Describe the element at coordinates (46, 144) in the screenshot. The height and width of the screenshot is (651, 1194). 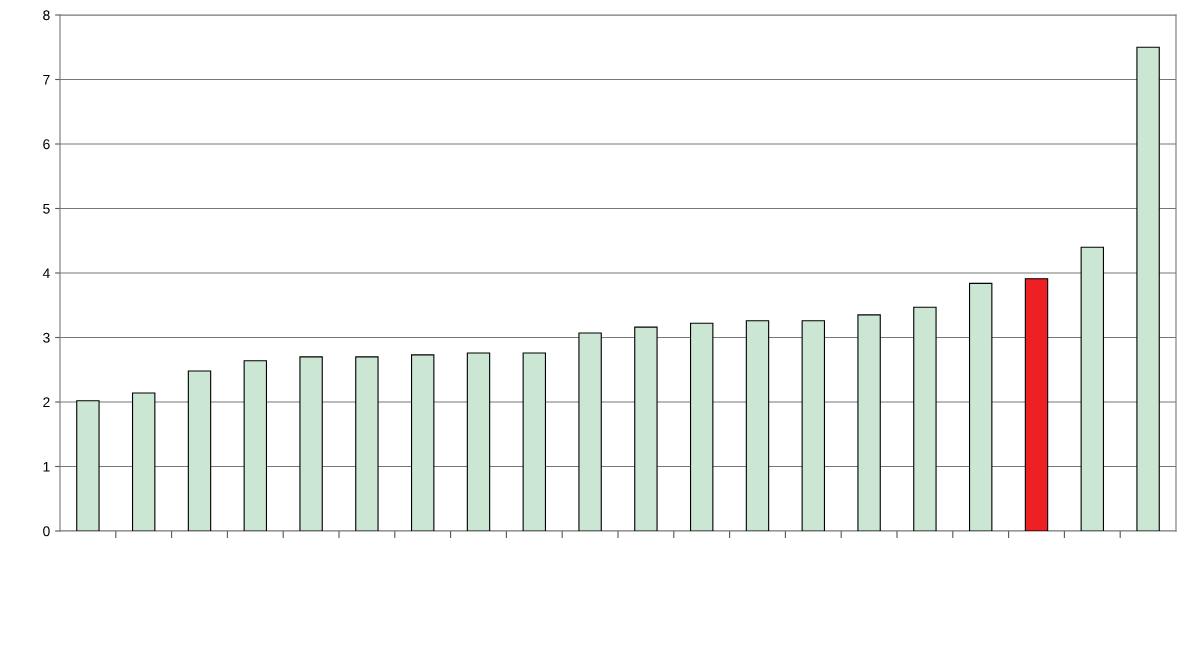
I see `y-tick-label: 6` at that location.